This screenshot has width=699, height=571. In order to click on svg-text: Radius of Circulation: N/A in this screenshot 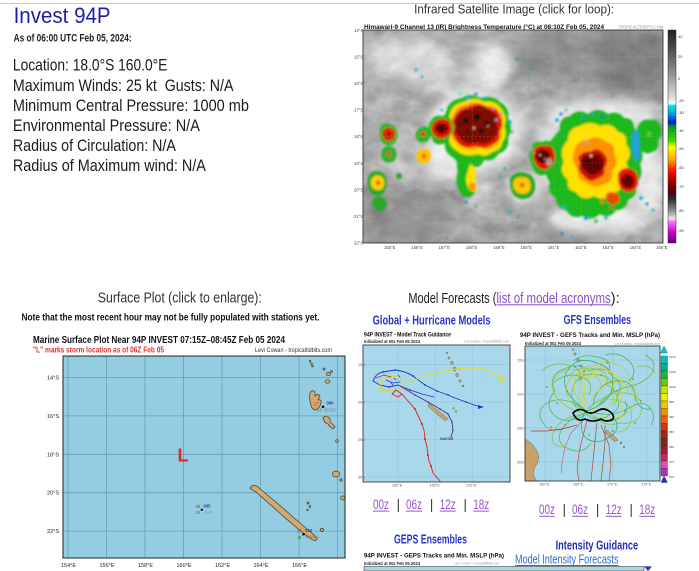, I will do `click(94, 146)`.